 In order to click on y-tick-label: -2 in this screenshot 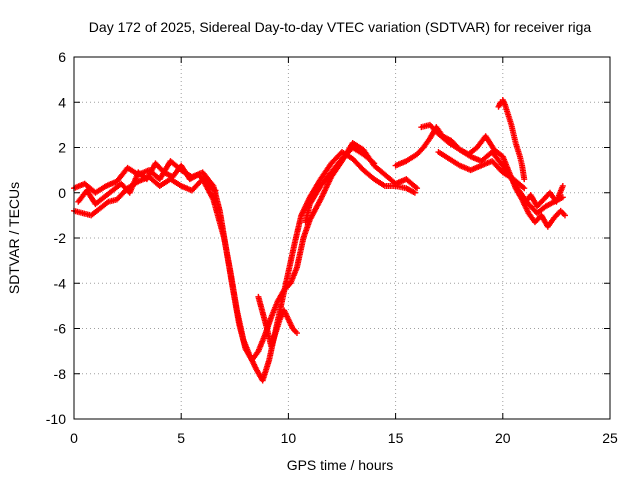, I will do `click(60, 238)`.